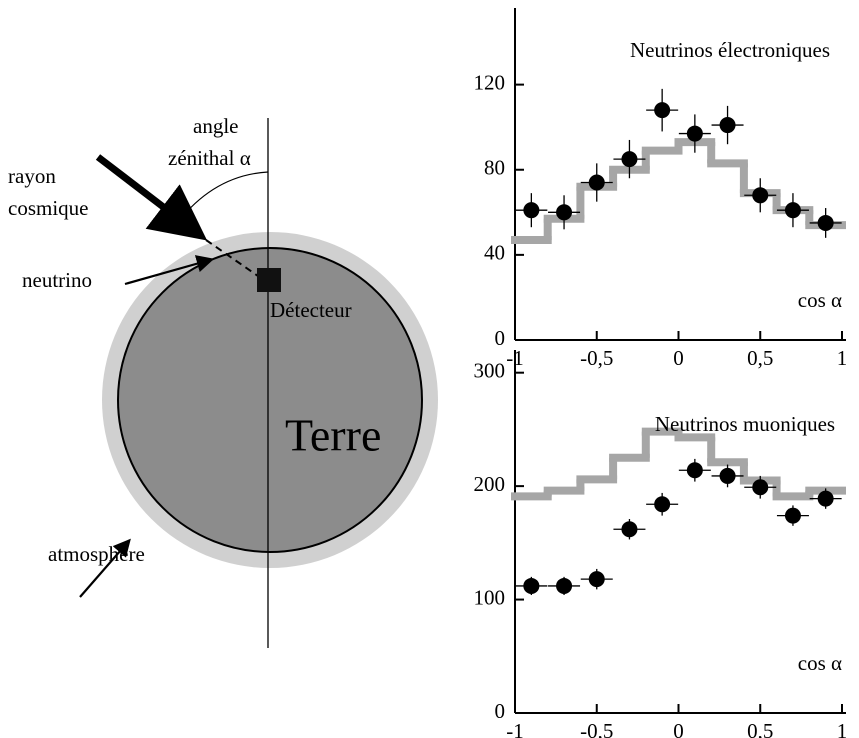  Describe the element at coordinates (209, 158) in the screenshot. I see `angle-label: zénithal α` at that location.